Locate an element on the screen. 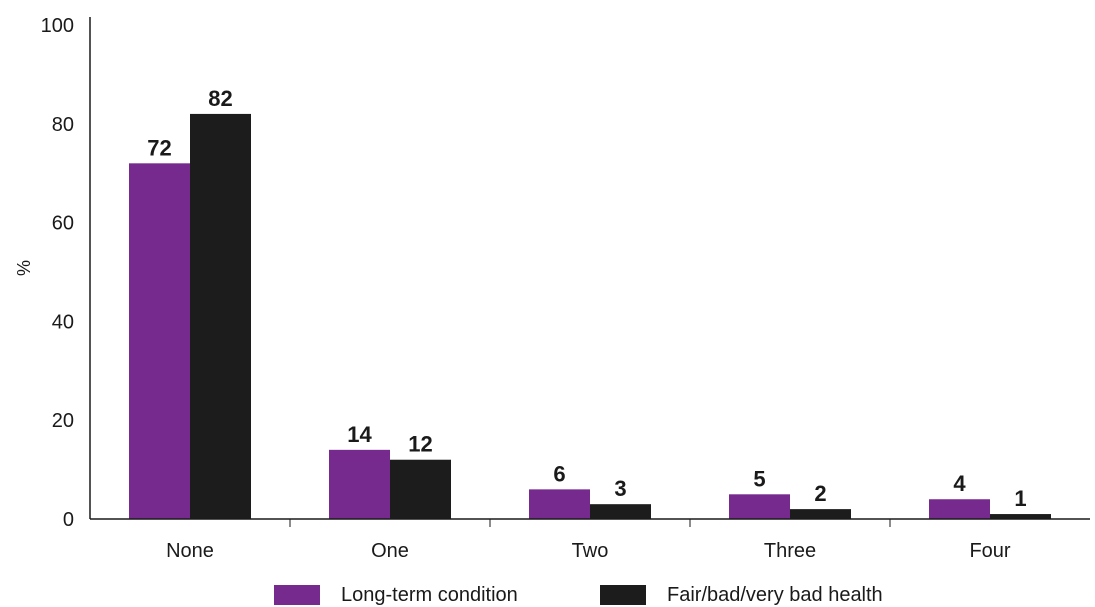 This screenshot has width=1095, height=607. legend-item-1: Long-term condition is located at coordinates (396, 595).